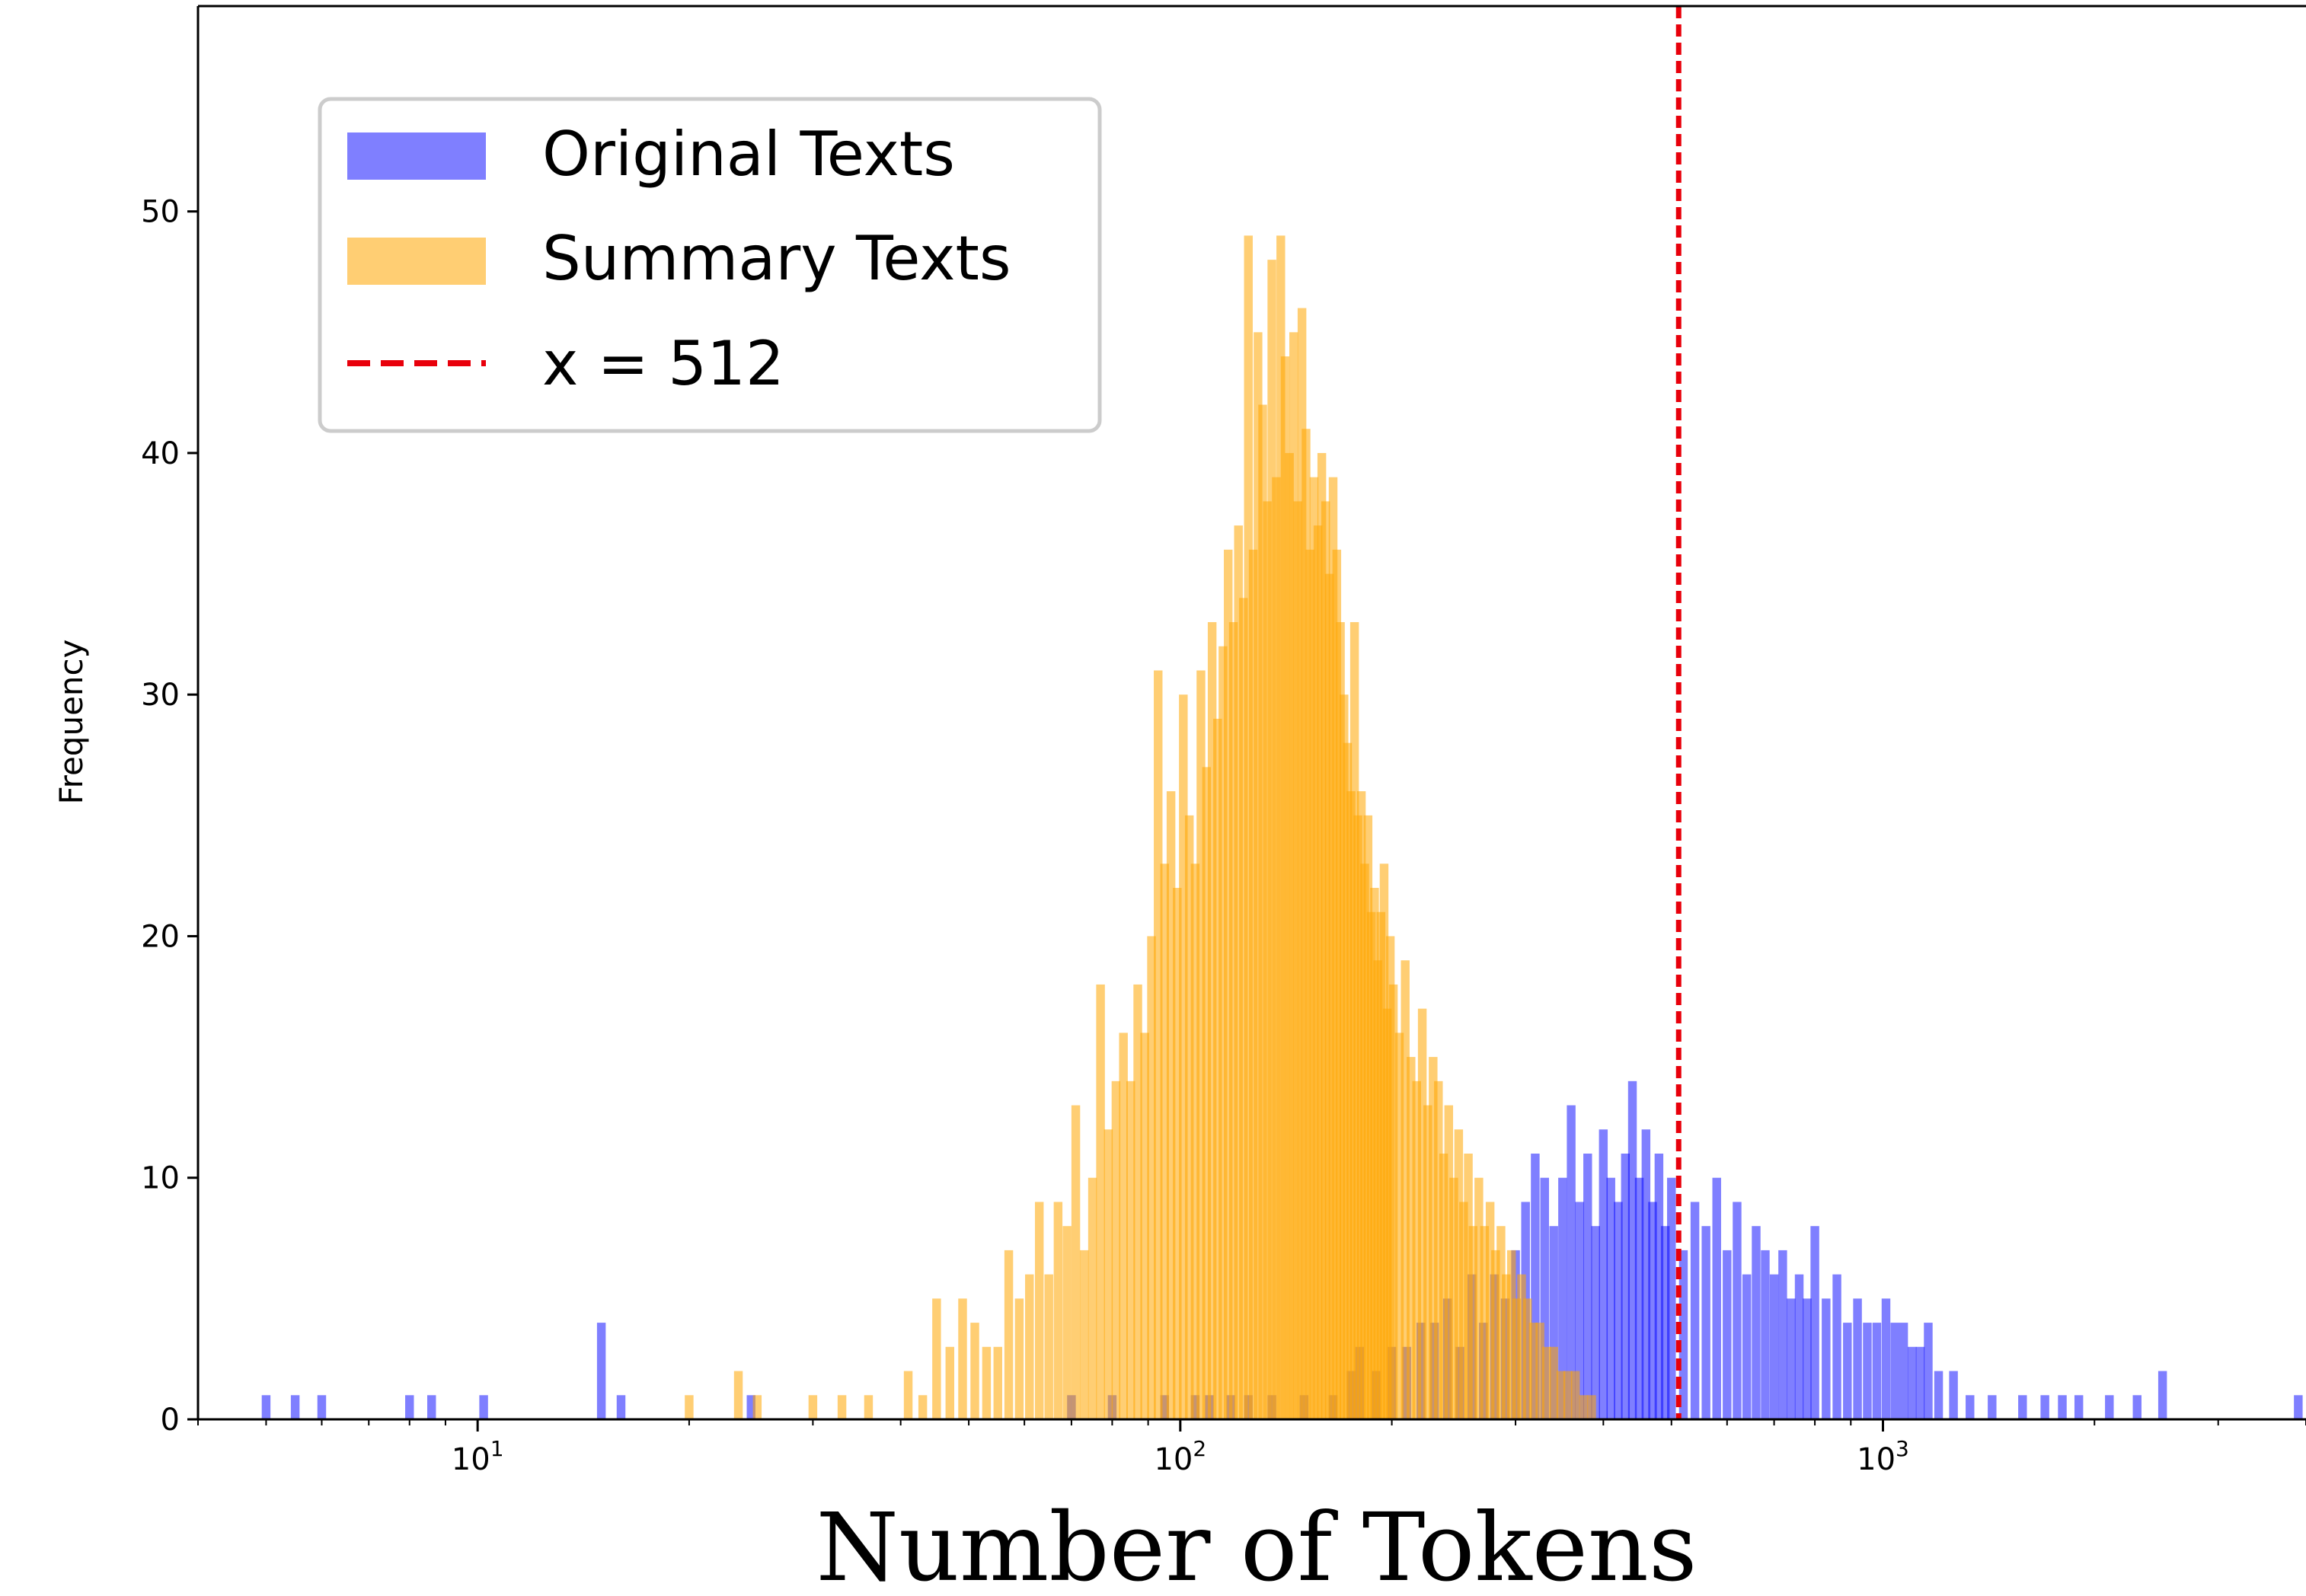 The width and height of the screenshot is (2306, 1596). Describe the element at coordinates (417, 261) in the screenshot. I see `legend-swatch-summary-texts` at that location.